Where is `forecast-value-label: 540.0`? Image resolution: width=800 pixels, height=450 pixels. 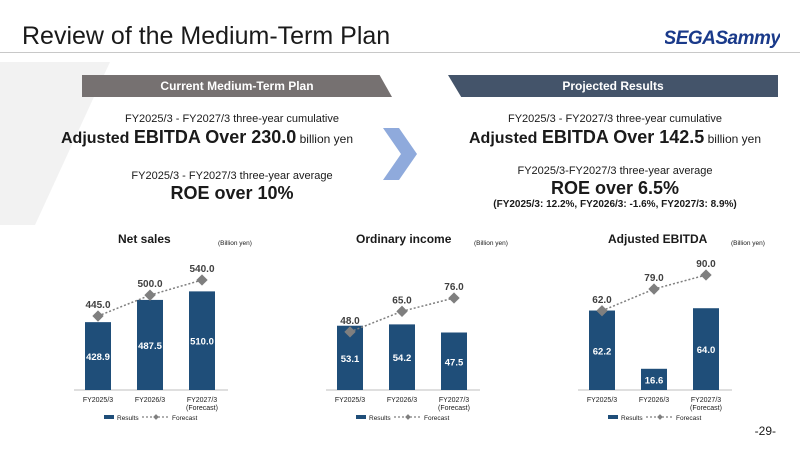
forecast-value-label: 540.0 is located at coordinates (201, 269).